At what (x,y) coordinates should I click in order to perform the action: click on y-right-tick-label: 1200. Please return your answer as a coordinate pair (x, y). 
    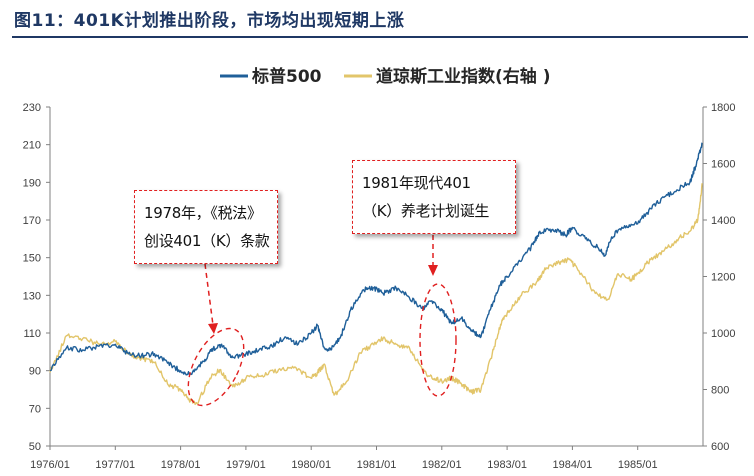
    Looking at the image, I should click on (723, 278).